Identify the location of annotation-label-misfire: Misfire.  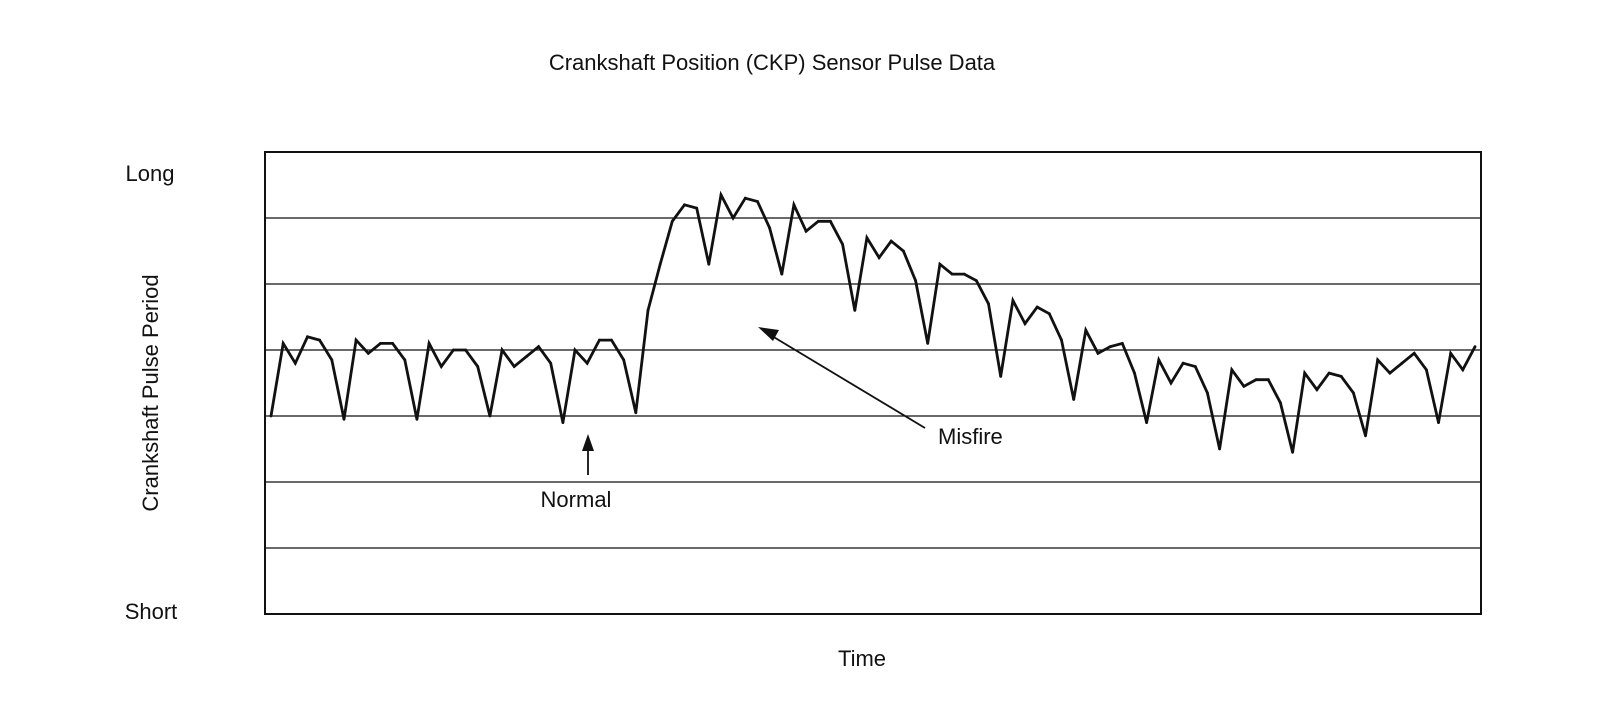
(970, 436).